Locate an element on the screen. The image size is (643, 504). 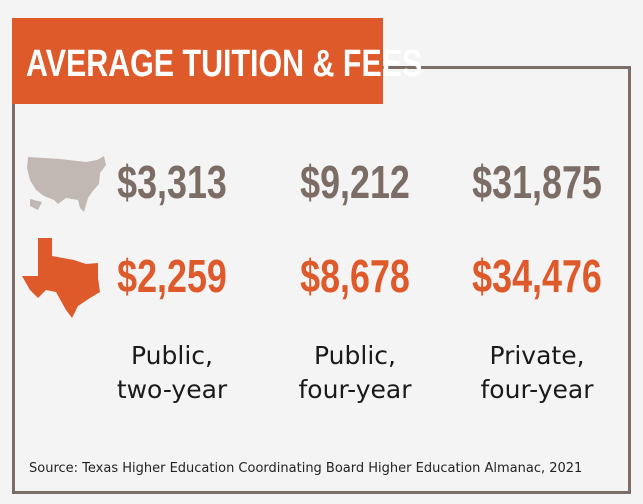
value: $34,476 is located at coordinates (537, 276).